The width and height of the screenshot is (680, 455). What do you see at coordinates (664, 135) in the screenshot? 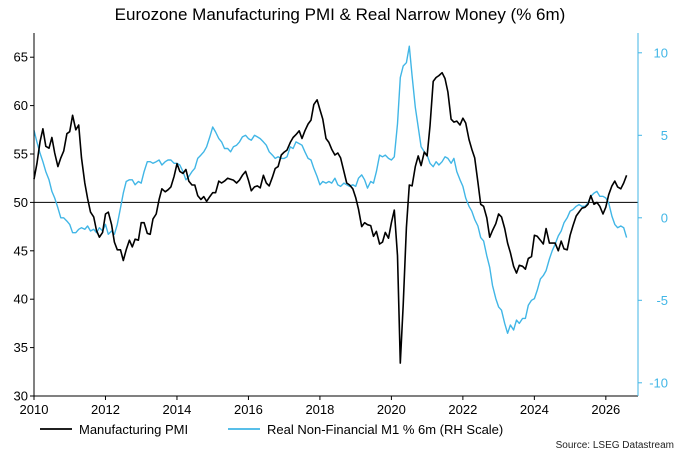
I see `y-right-tick-label: 5` at bounding box center [664, 135].